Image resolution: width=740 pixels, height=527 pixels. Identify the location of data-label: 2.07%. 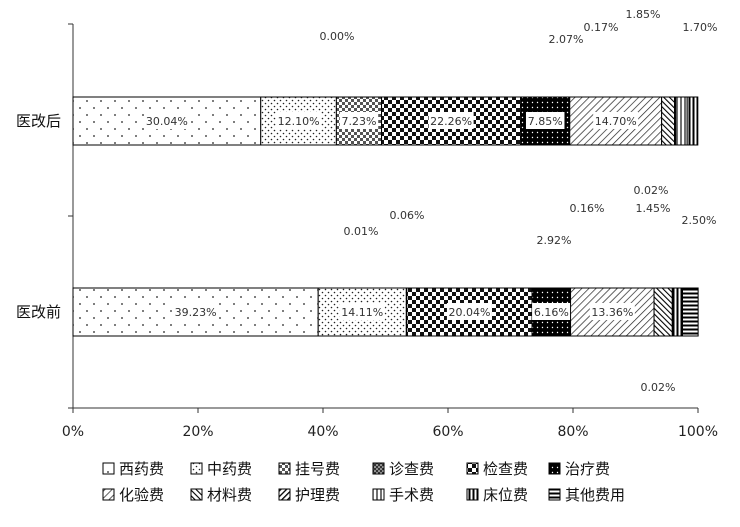
(566, 39).